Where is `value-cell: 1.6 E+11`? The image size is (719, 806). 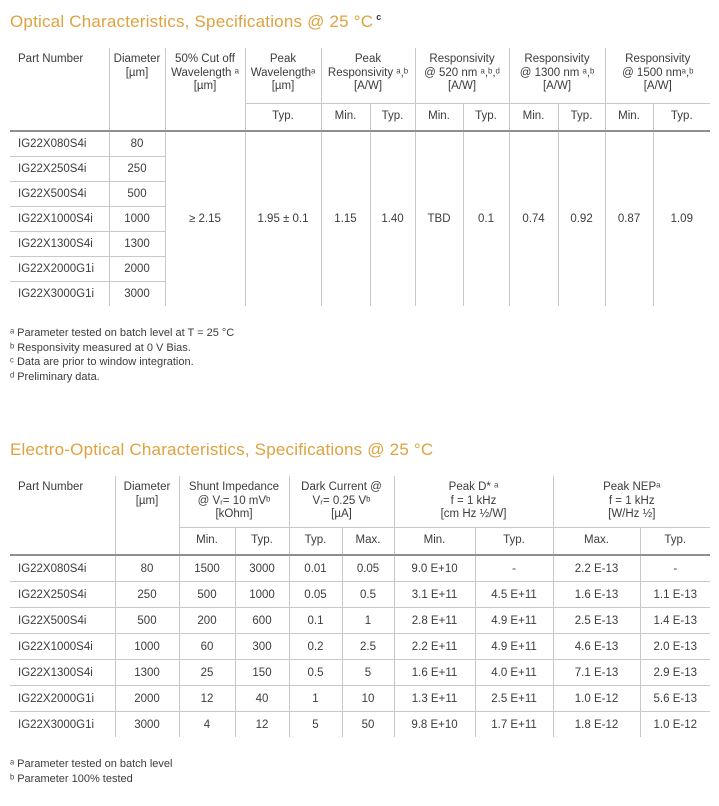
value-cell: 1.6 E+11 is located at coordinates (434, 672).